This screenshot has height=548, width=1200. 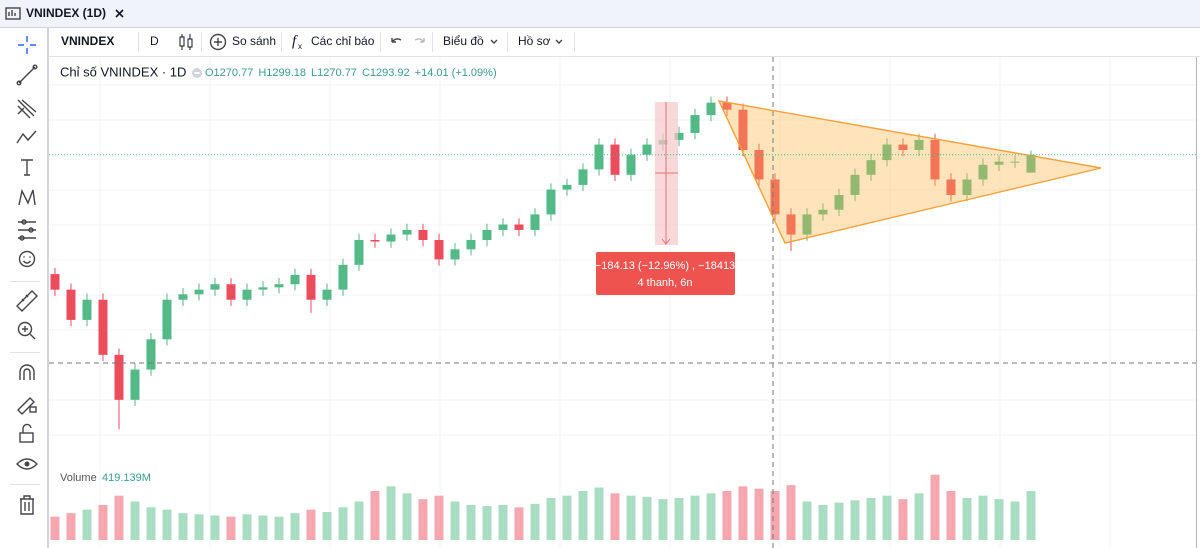 I want to click on interval-button: D, so click(x=154, y=41).